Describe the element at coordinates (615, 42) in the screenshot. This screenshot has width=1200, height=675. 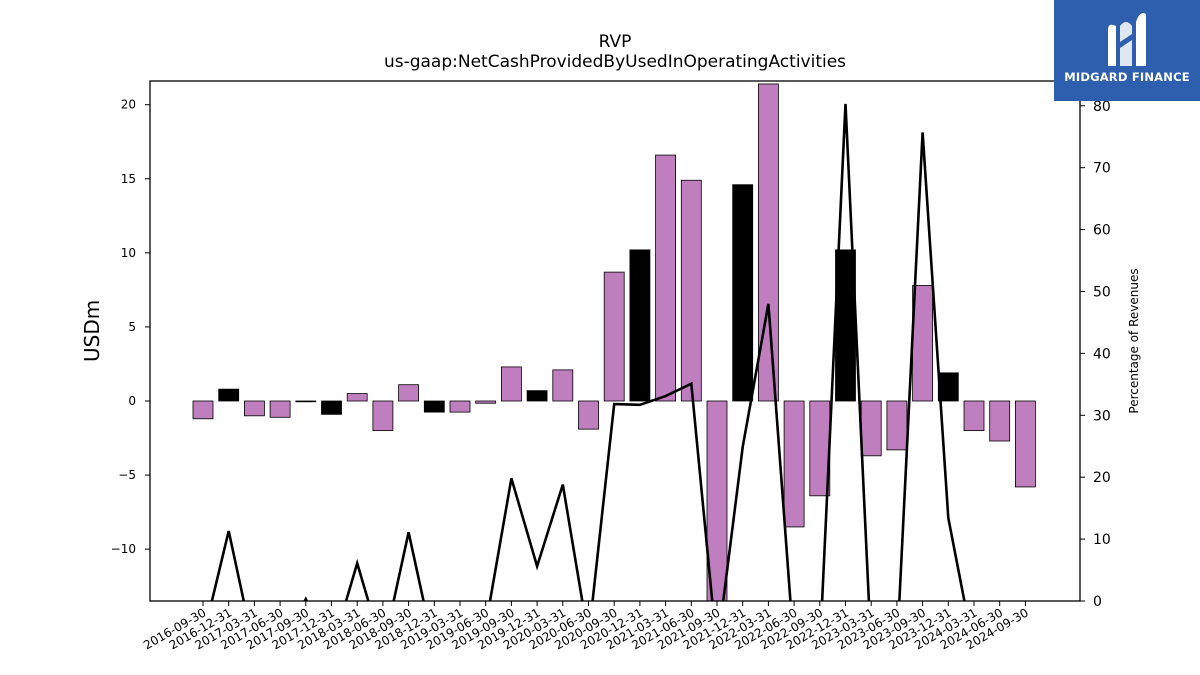
I see `chart-title: RVP` at that location.